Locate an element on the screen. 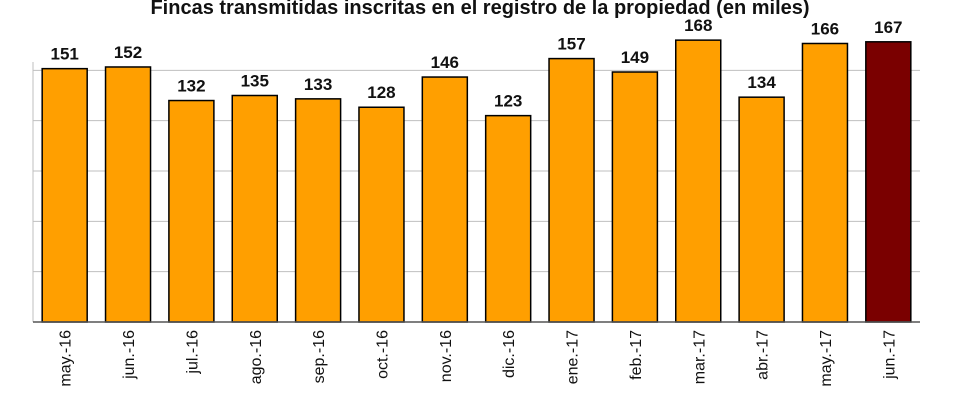 Image resolution: width=960 pixels, height=400 pixels. x-tick-label: ene.-17 is located at coordinates (573, 357).